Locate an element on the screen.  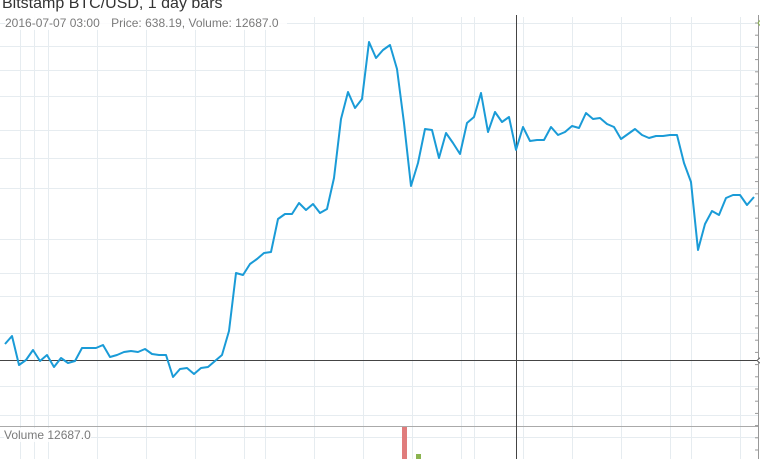
crosshair-price-marker-icon is located at coordinates (758, 360).